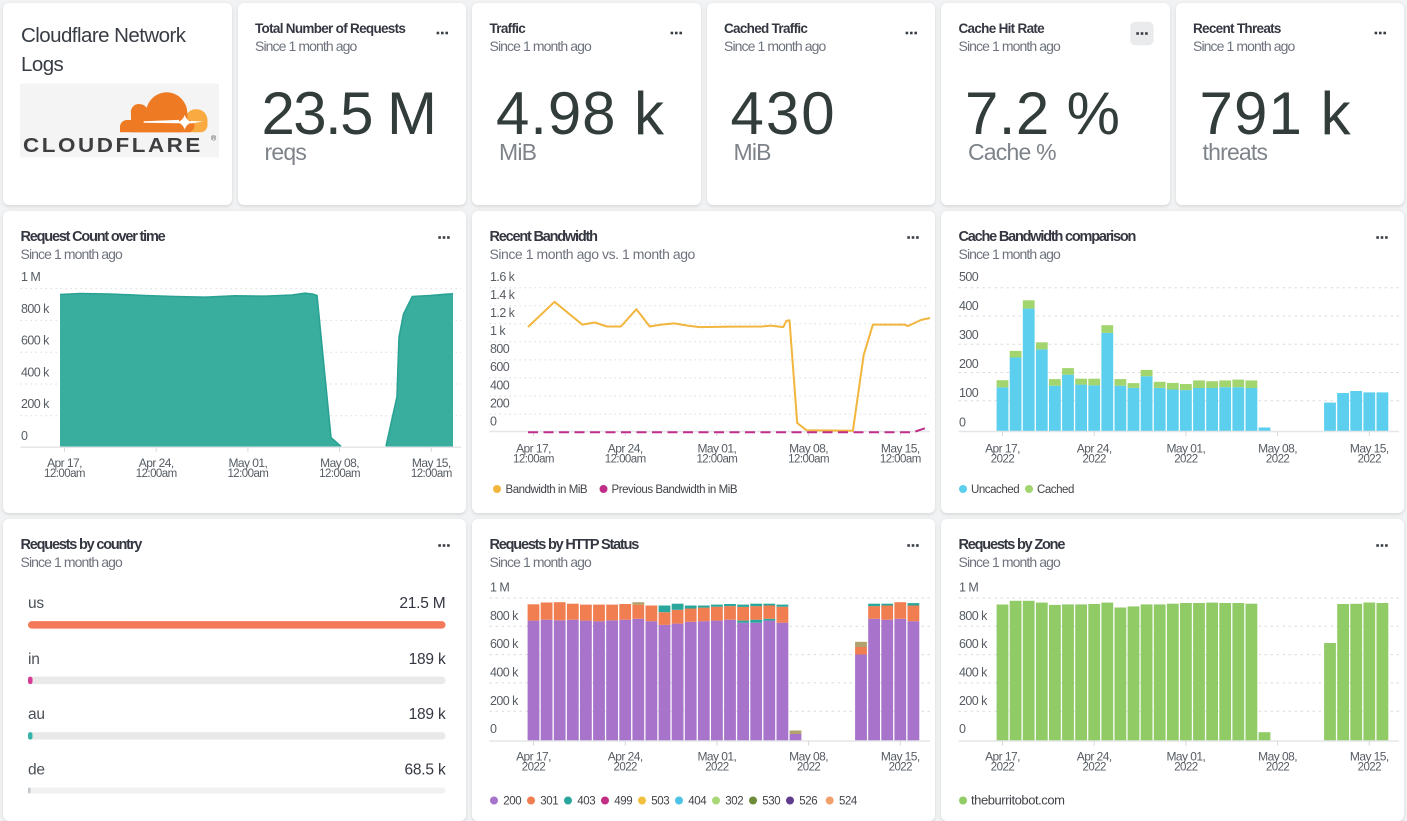 The width and height of the screenshot is (1407, 821). What do you see at coordinates (623, 802) in the screenshot?
I see `svg-text: 499` at bounding box center [623, 802].